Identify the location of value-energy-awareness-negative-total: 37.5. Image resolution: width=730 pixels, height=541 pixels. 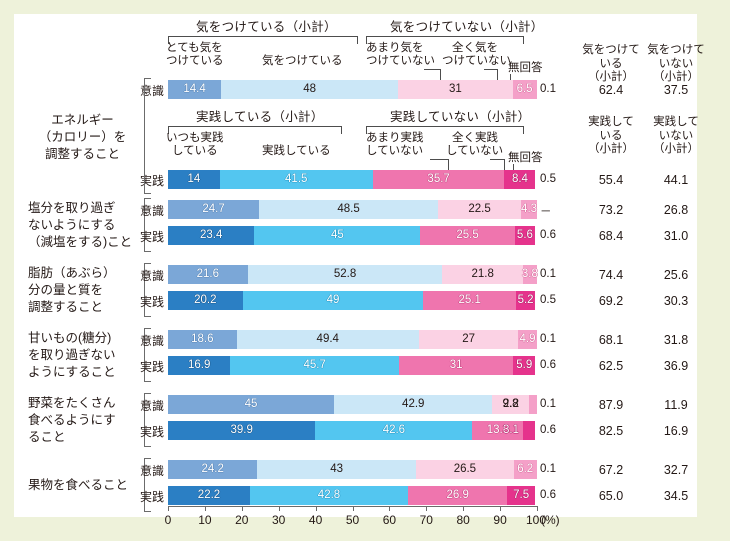
(676, 90).